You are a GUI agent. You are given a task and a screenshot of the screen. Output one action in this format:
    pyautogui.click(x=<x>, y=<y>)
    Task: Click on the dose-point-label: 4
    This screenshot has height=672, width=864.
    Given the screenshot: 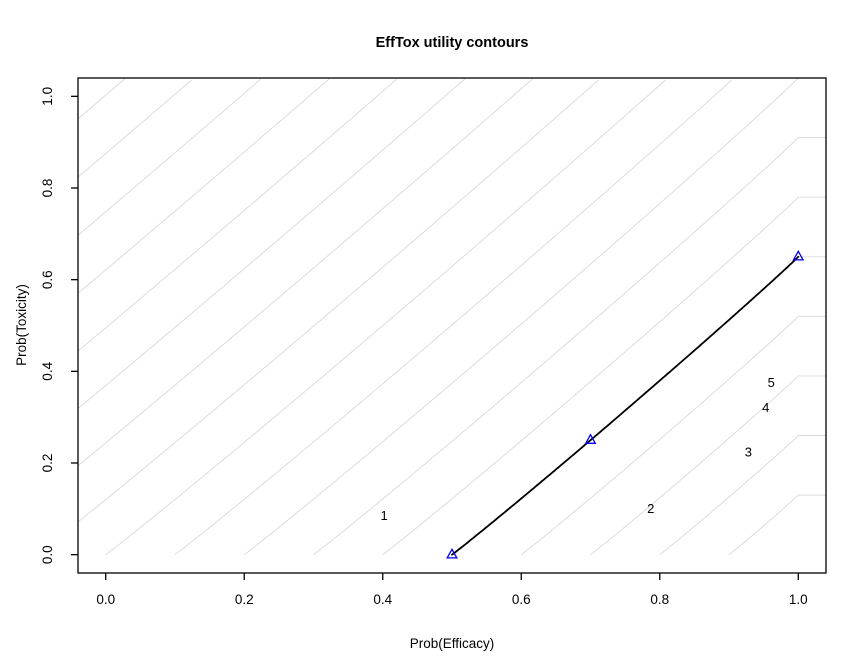 What is the action you would take?
    pyautogui.click(x=765, y=407)
    